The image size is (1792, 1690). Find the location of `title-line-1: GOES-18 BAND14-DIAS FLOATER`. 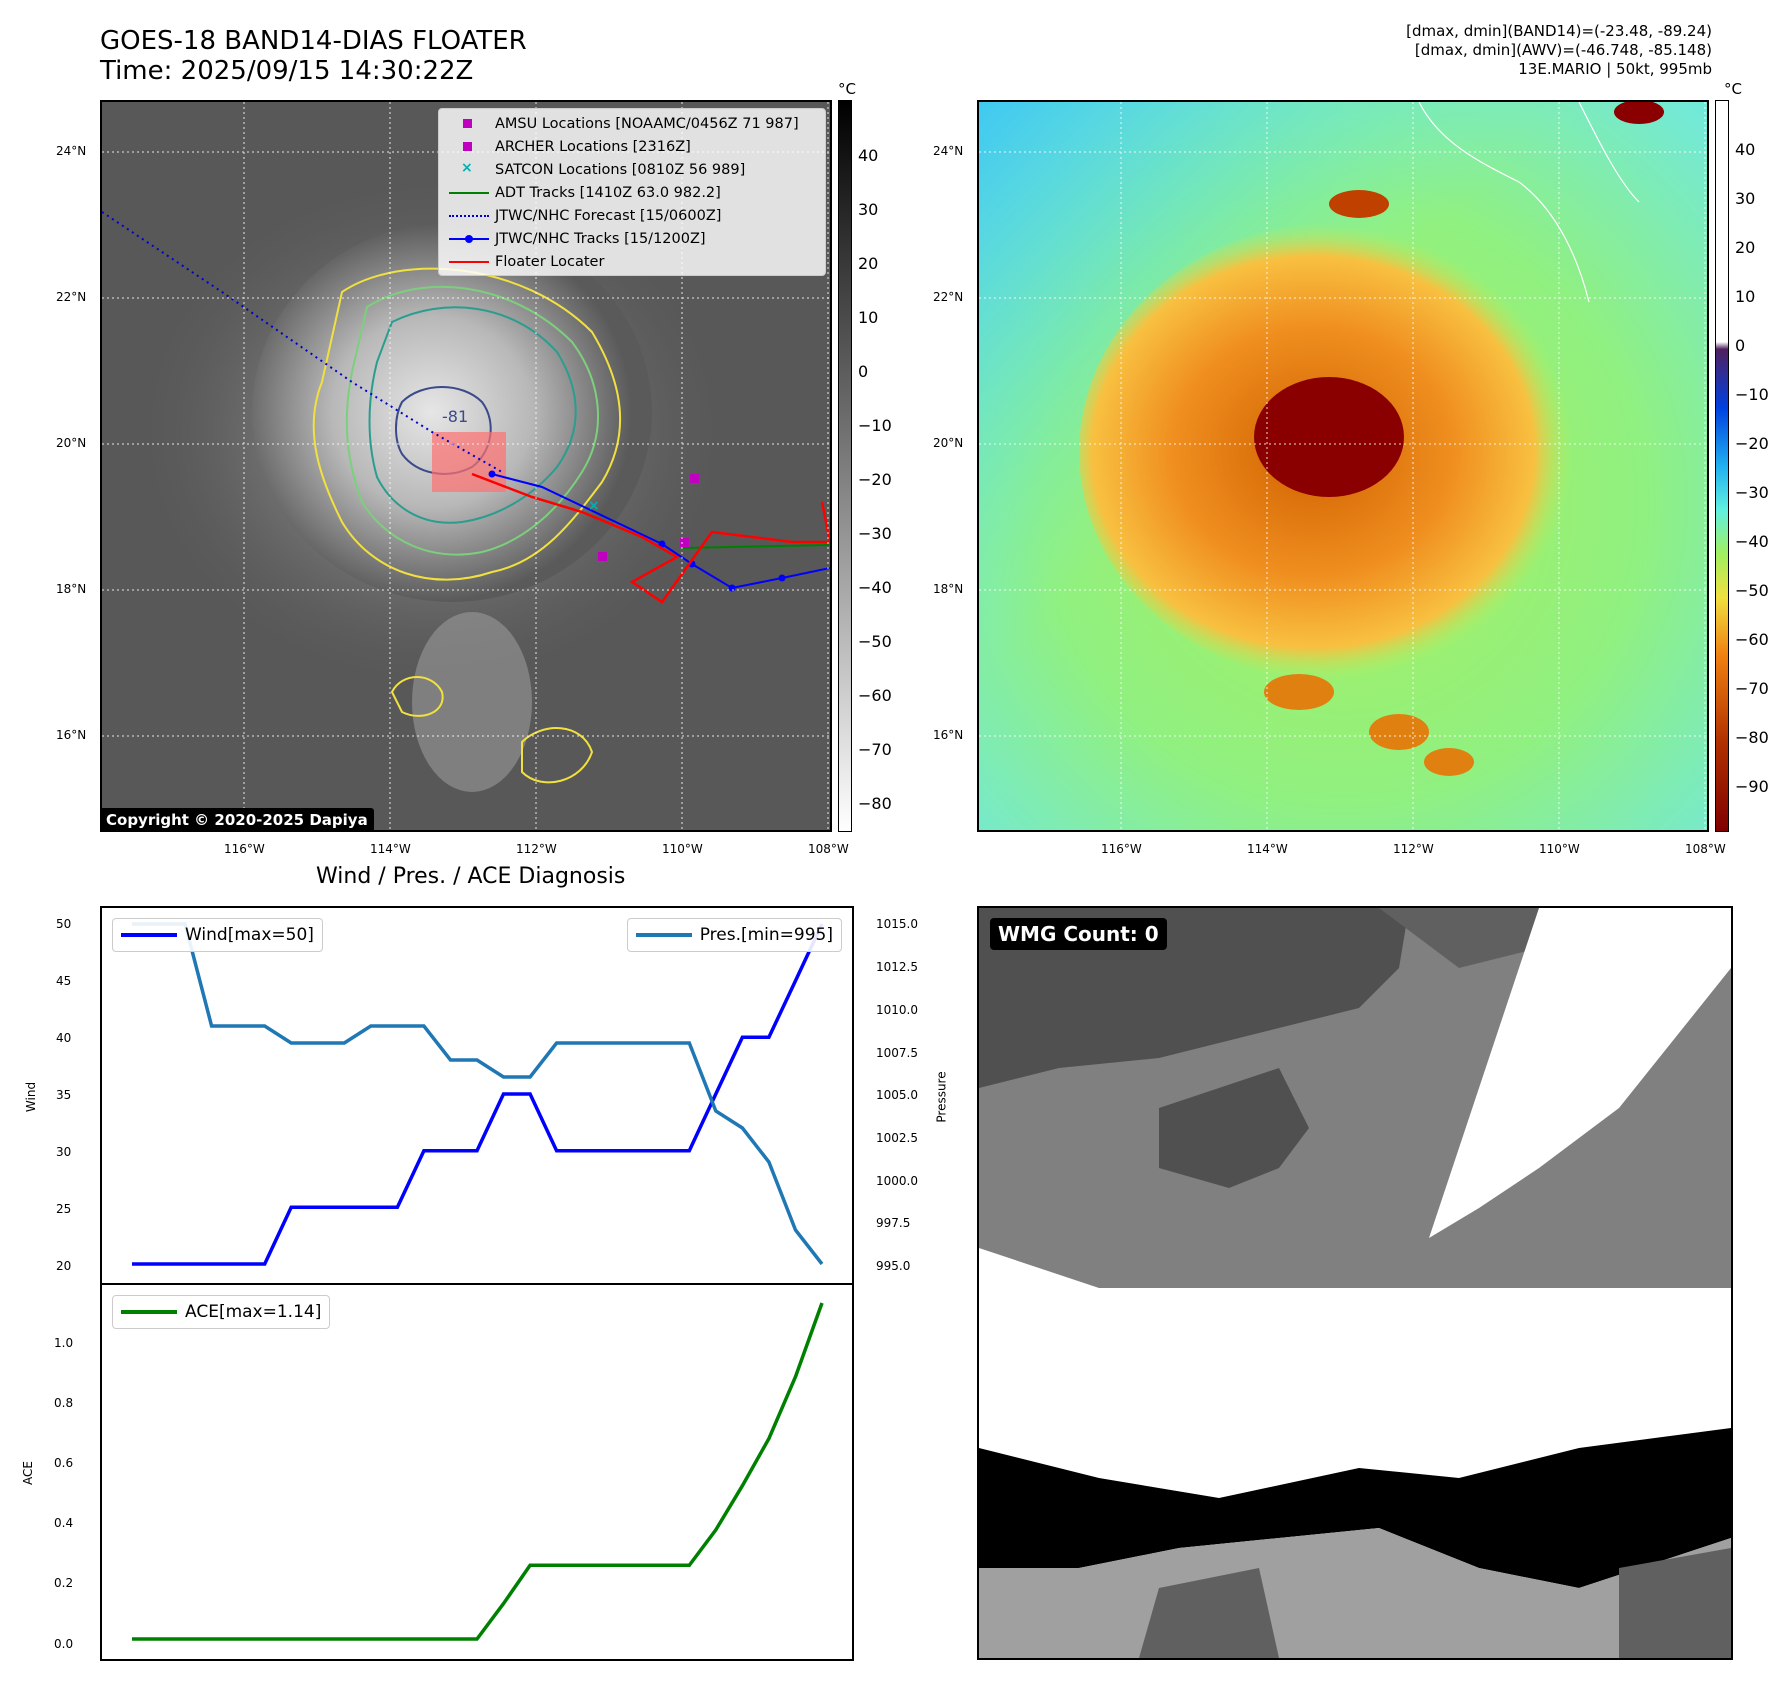

title-line-1: GOES-18 BAND14-DIAS FLOATER is located at coordinates (313, 41).